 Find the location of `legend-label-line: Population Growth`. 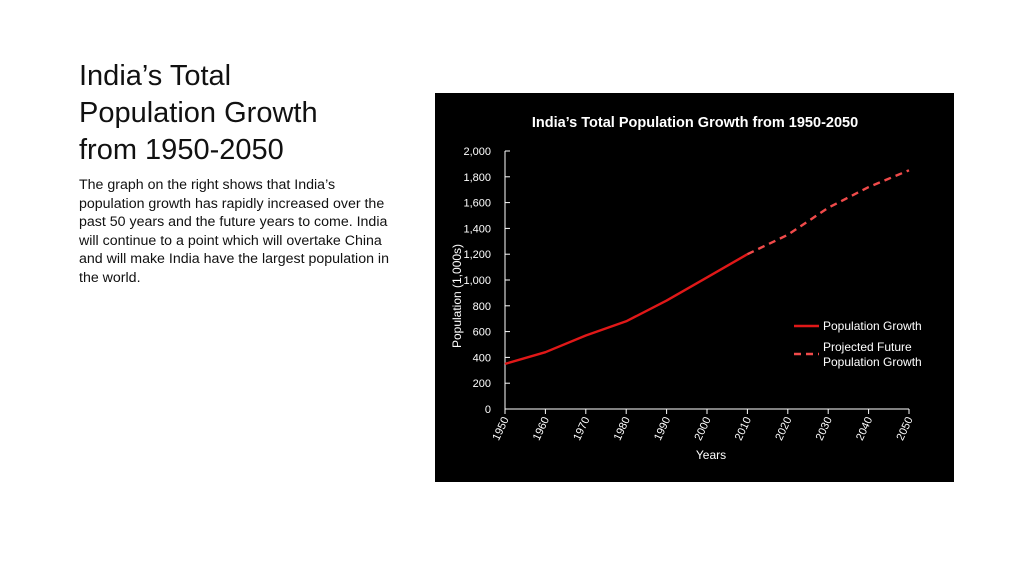

legend-label-line: Population Growth is located at coordinates (872, 362).